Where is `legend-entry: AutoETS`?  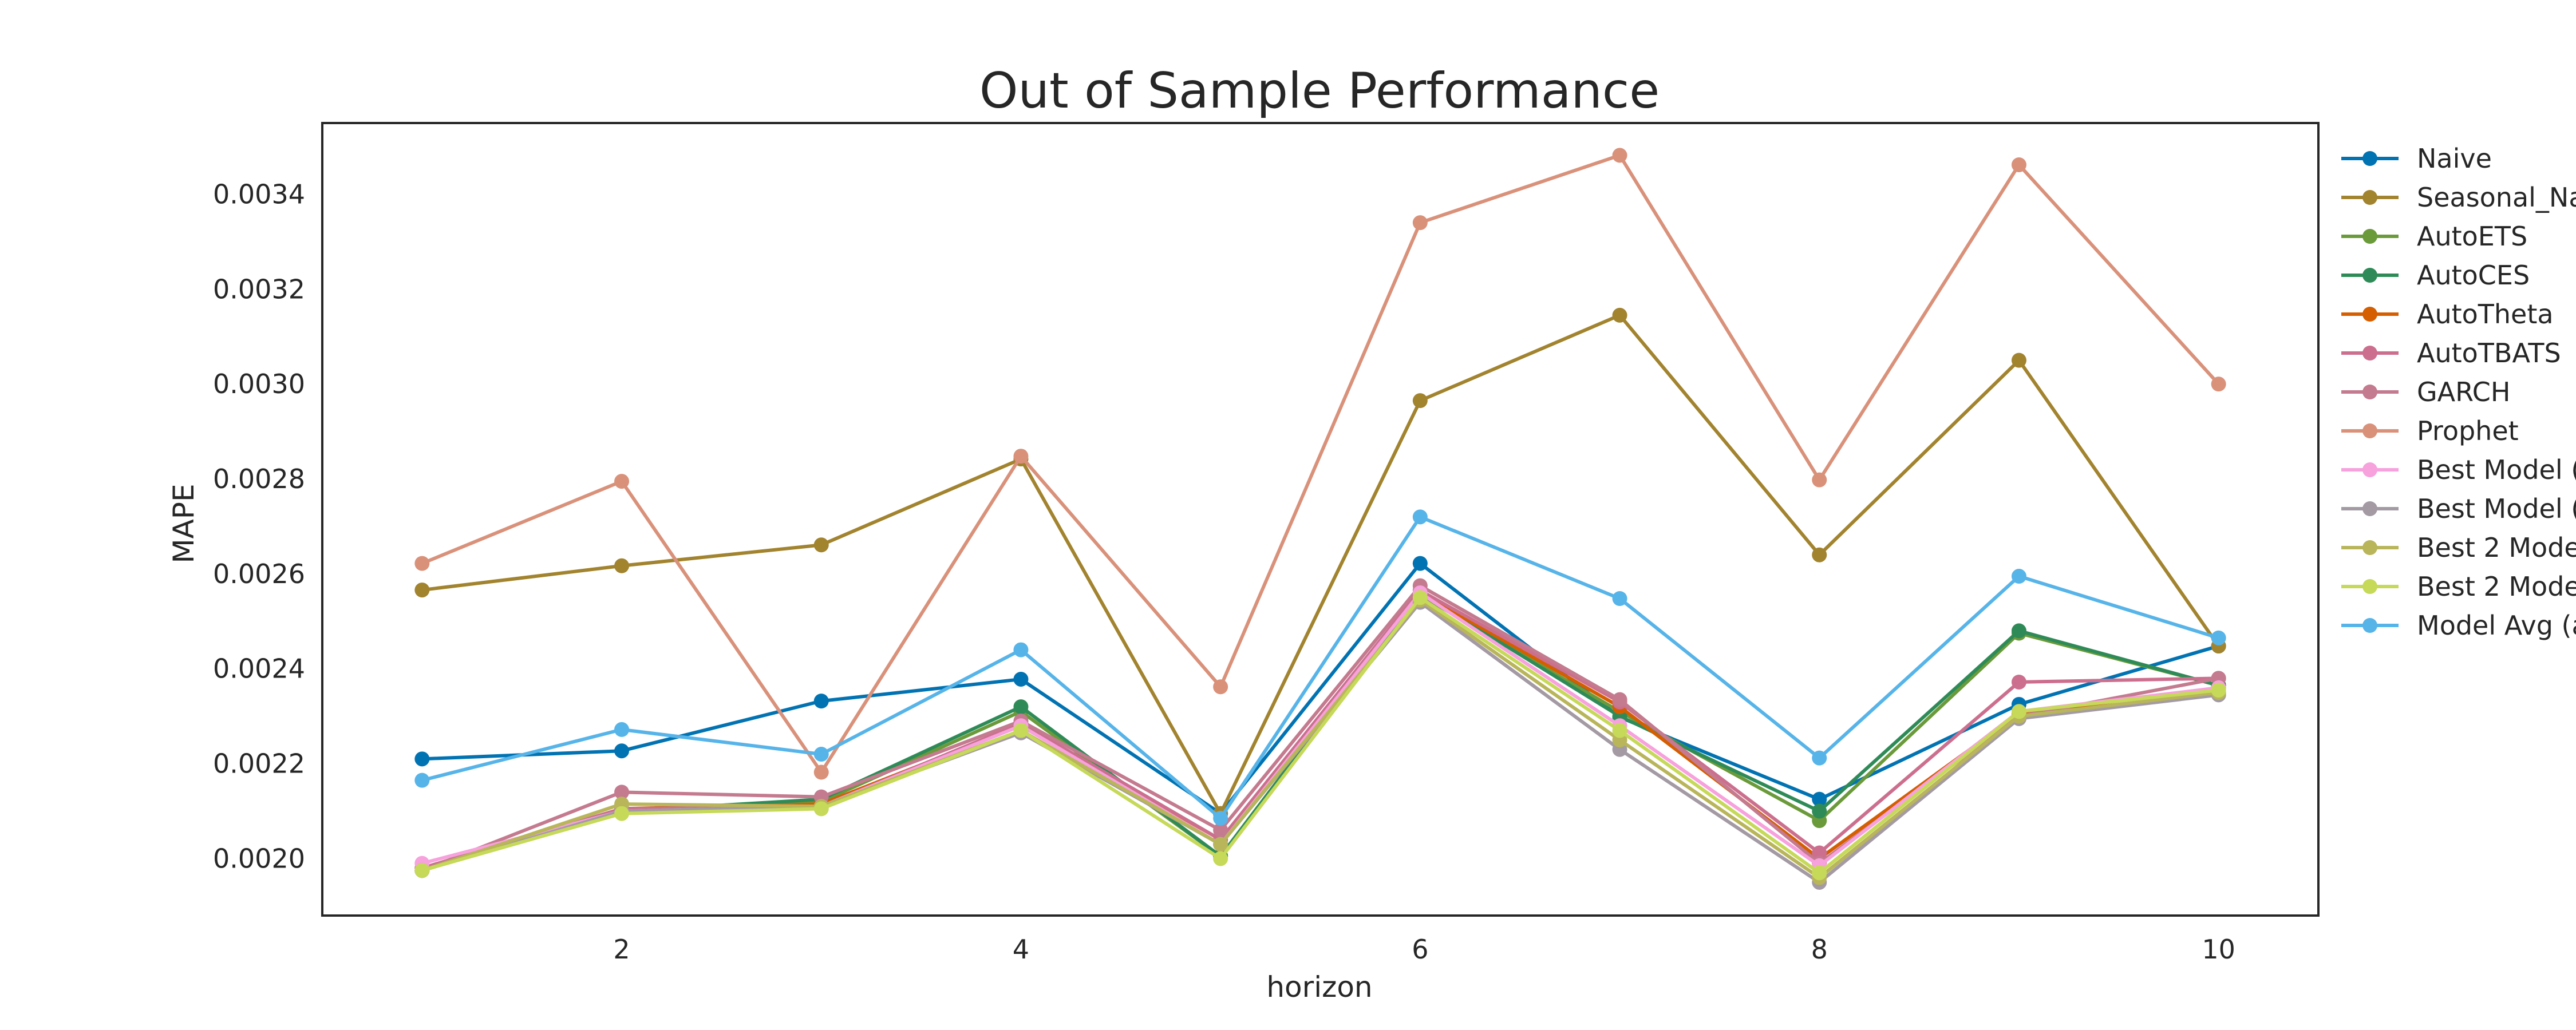
legend-entry: AutoETS is located at coordinates (2434, 236).